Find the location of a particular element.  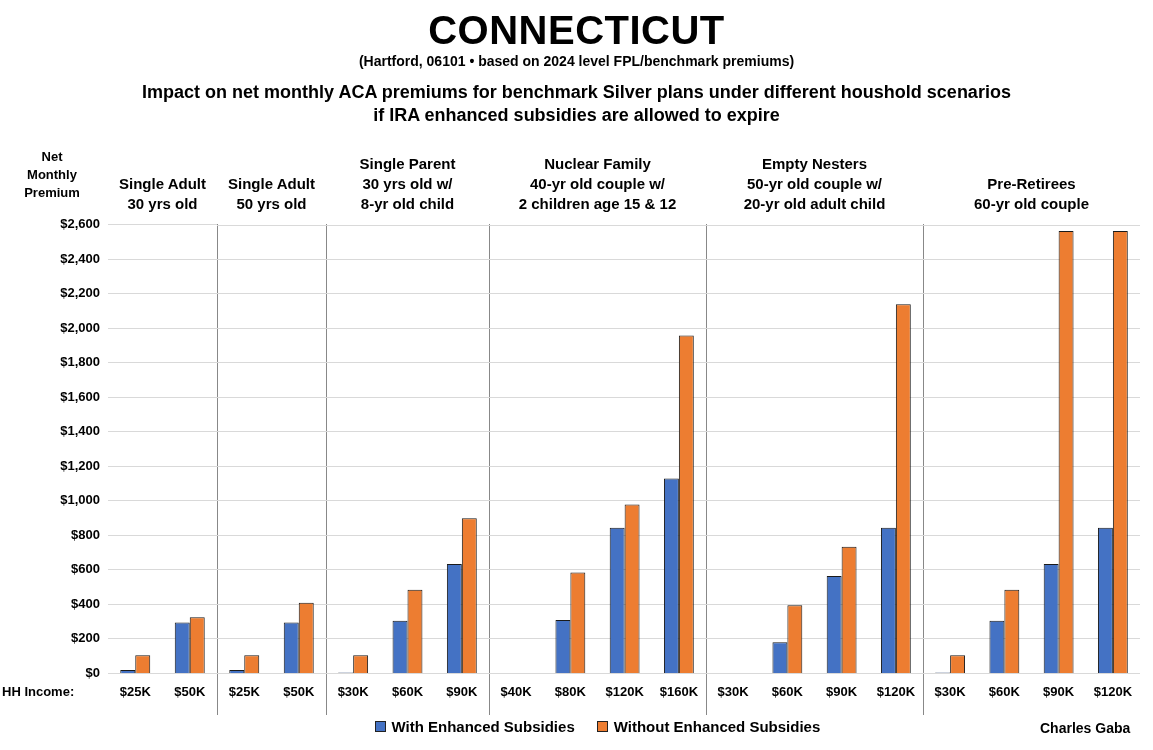

y-tick-label: $2,600 is located at coordinates (80, 224).